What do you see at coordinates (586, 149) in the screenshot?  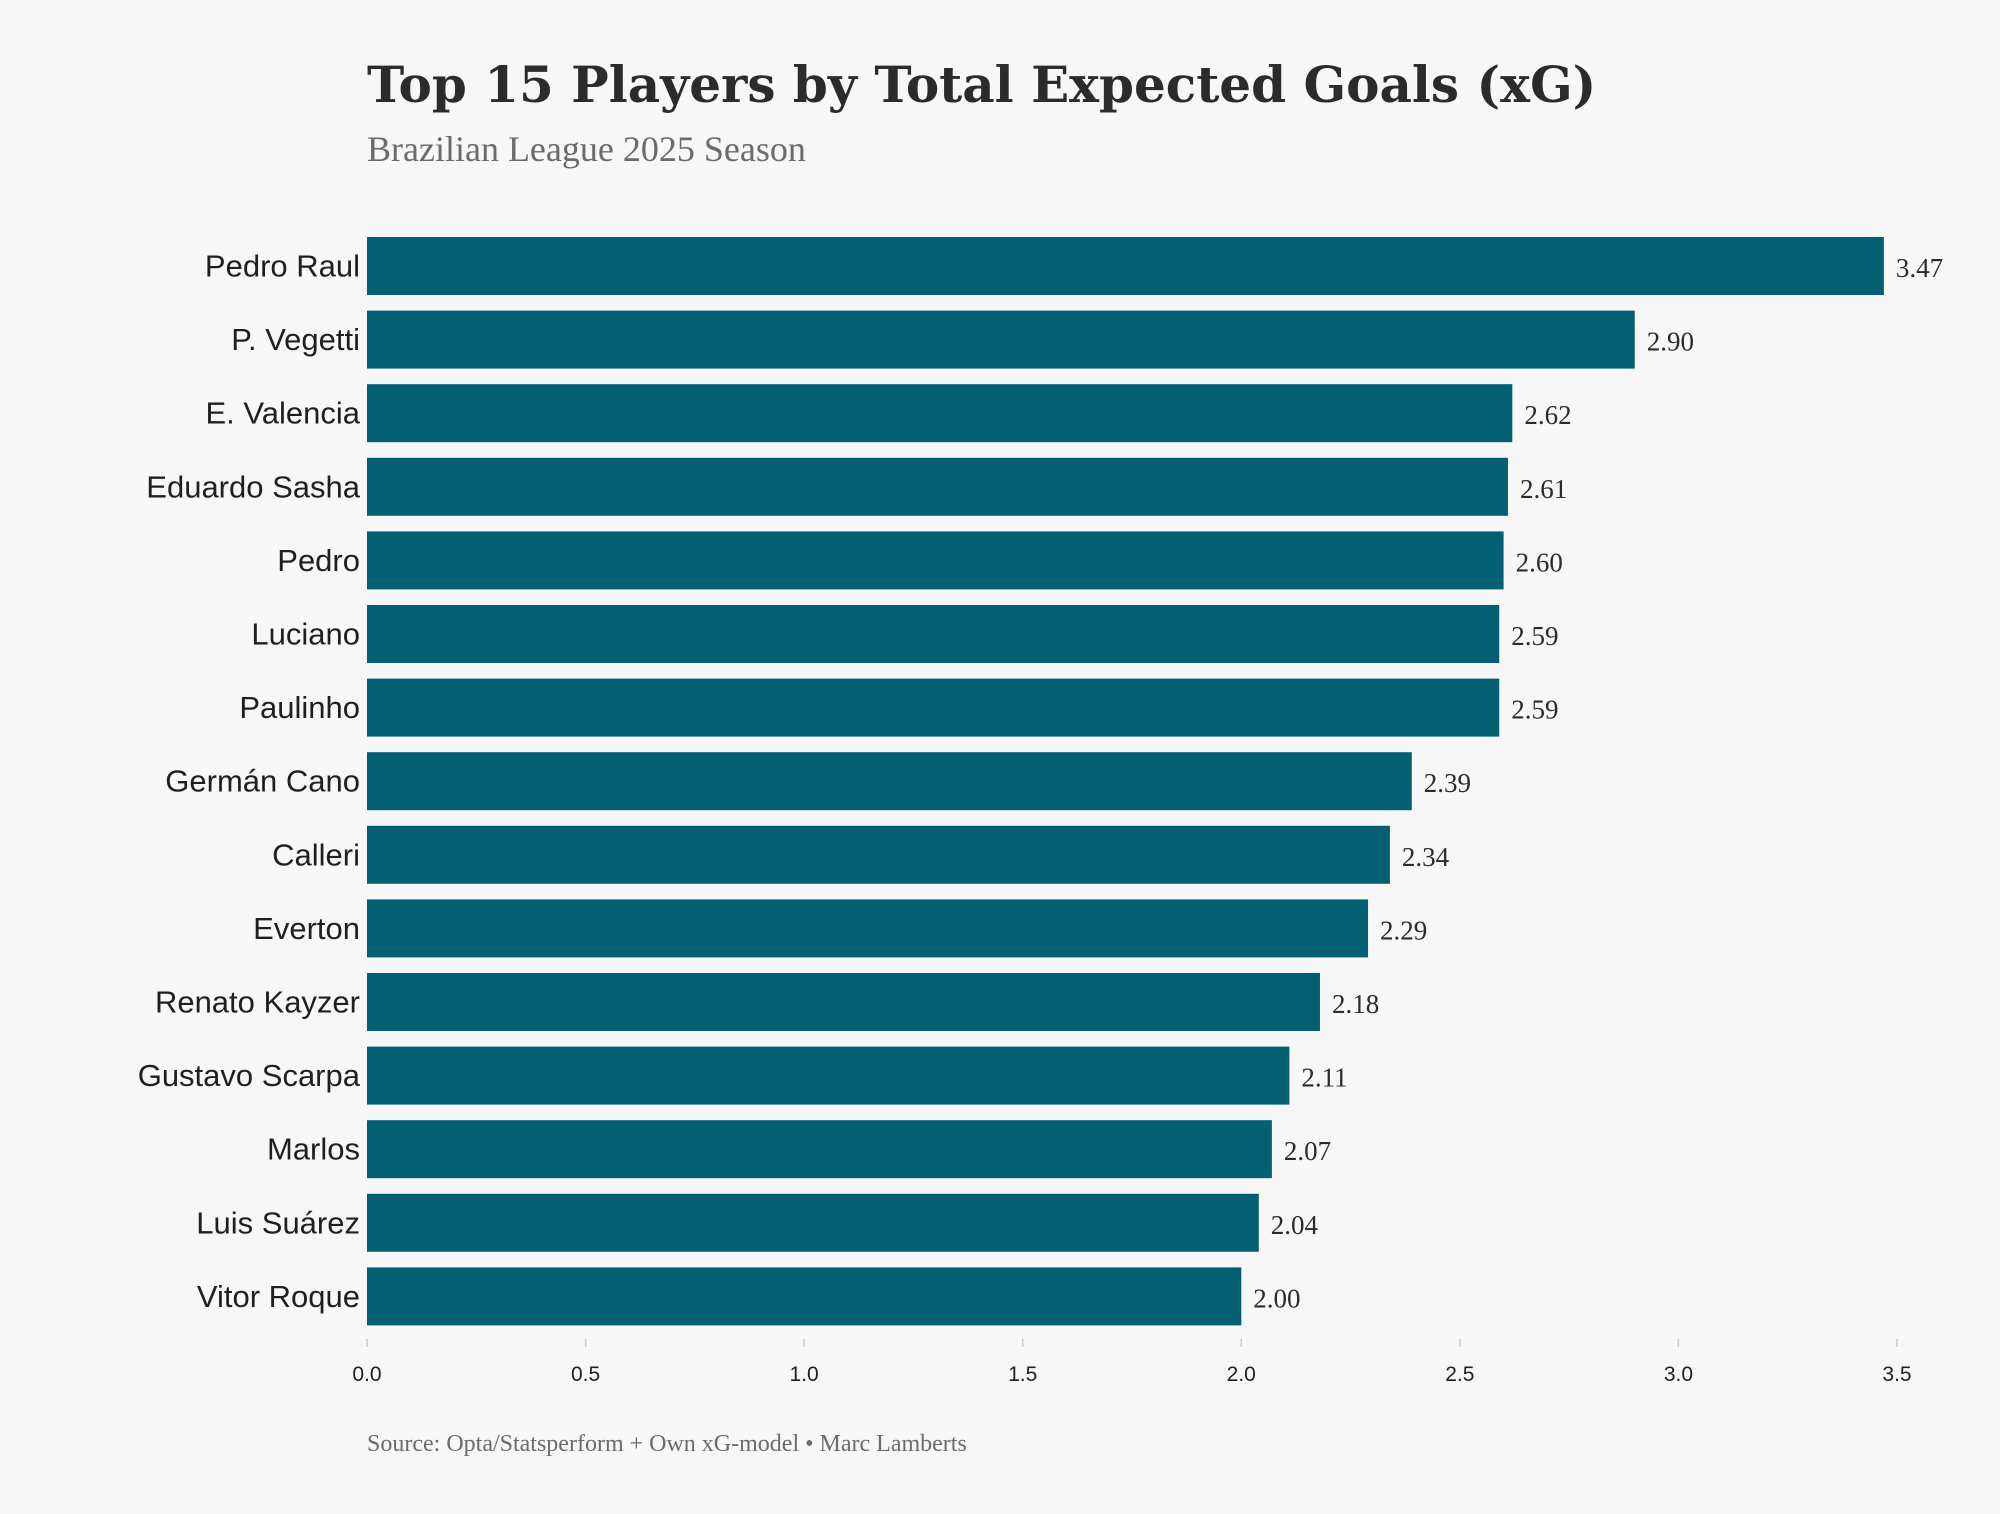 I see `chart-subtitle: Brazilian League 2025 Season` at bounding box center [586, 149].